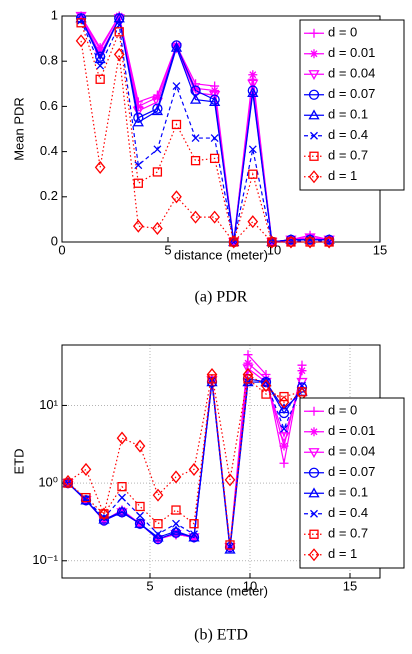  What do you see at coordinates (167, 249) in the screenshot?
I see `x-tick-label: 5` at bounding box center [167, 249].